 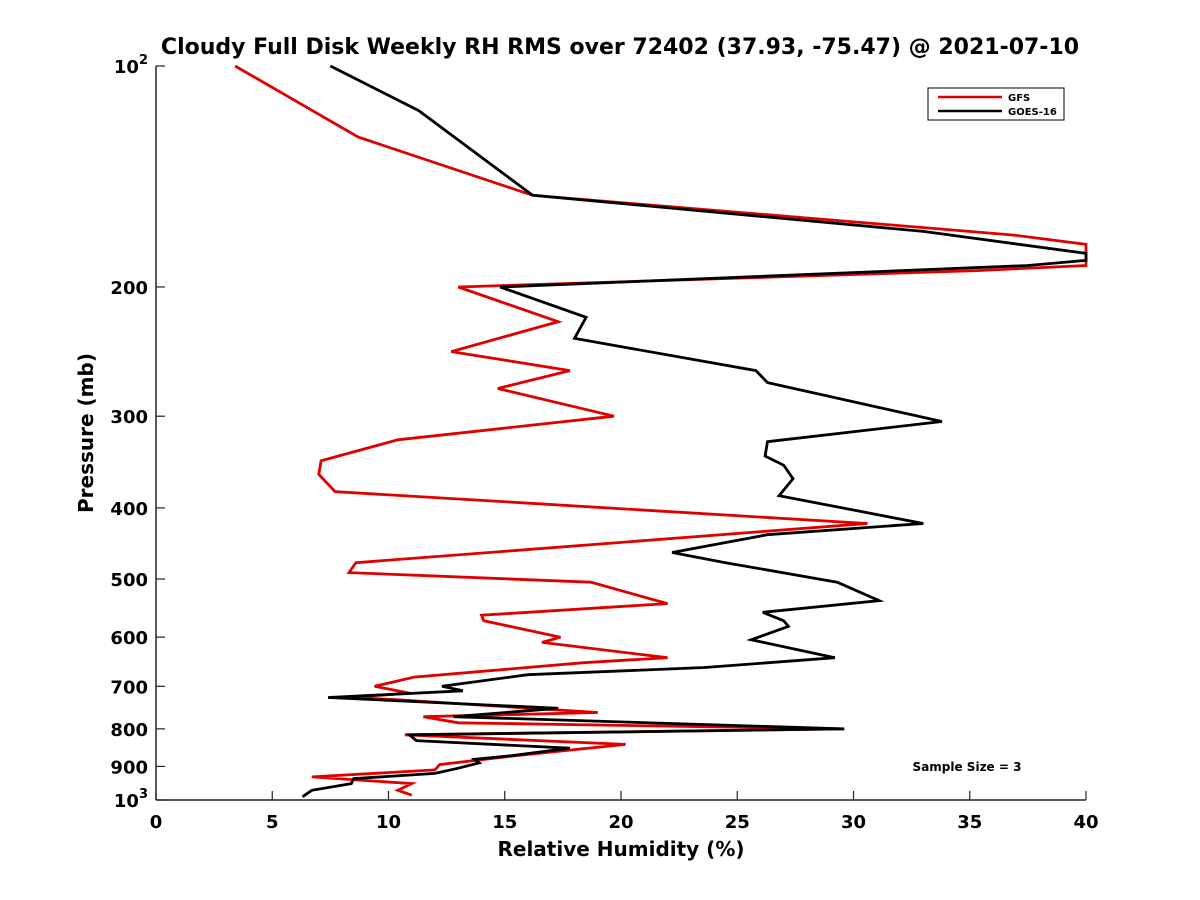 What do you see at coordinates (86, 433) in the screenshot?
I see `y-axis-label: Pressure (mb)` at bounding box center [86, 433].